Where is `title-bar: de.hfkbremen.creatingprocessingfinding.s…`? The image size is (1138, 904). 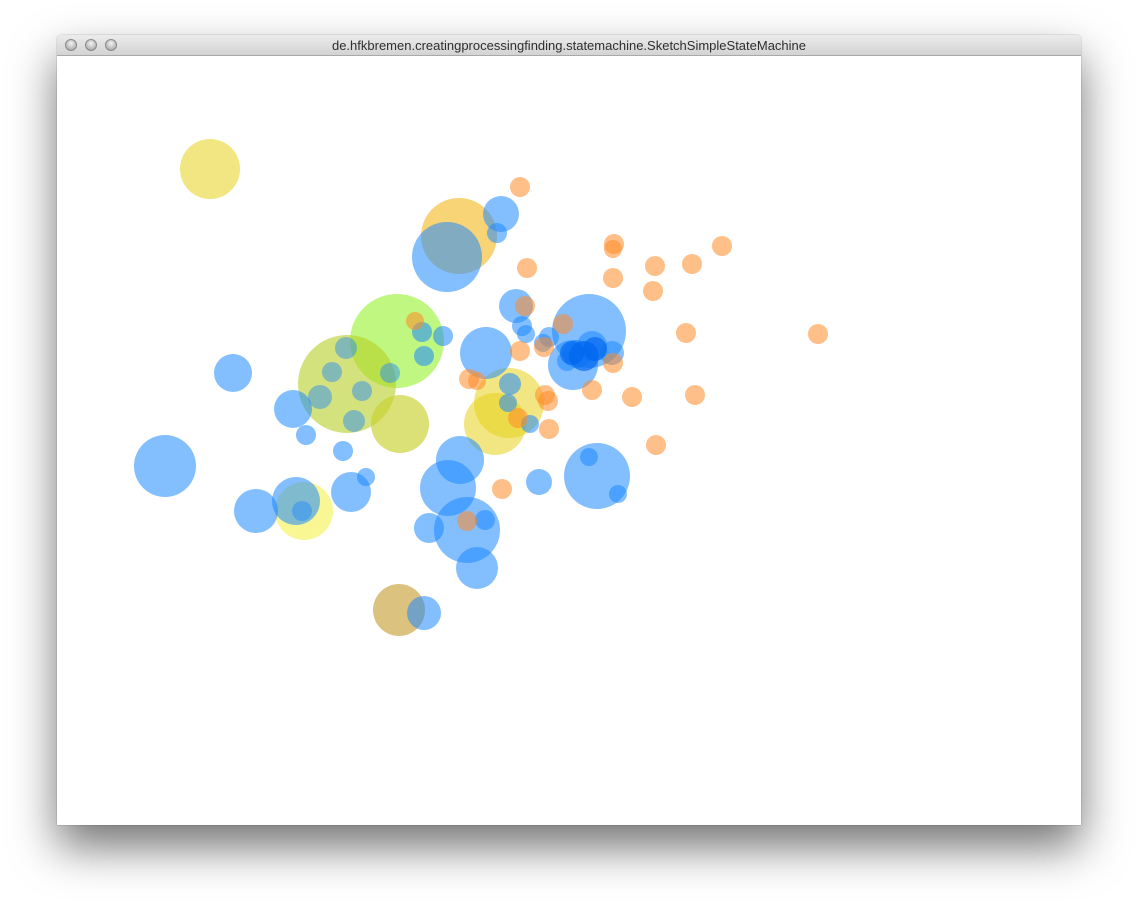 title-bar: de.hfkbremen.creatingprocessingfinding.s… is located at coordinates (569, 45).